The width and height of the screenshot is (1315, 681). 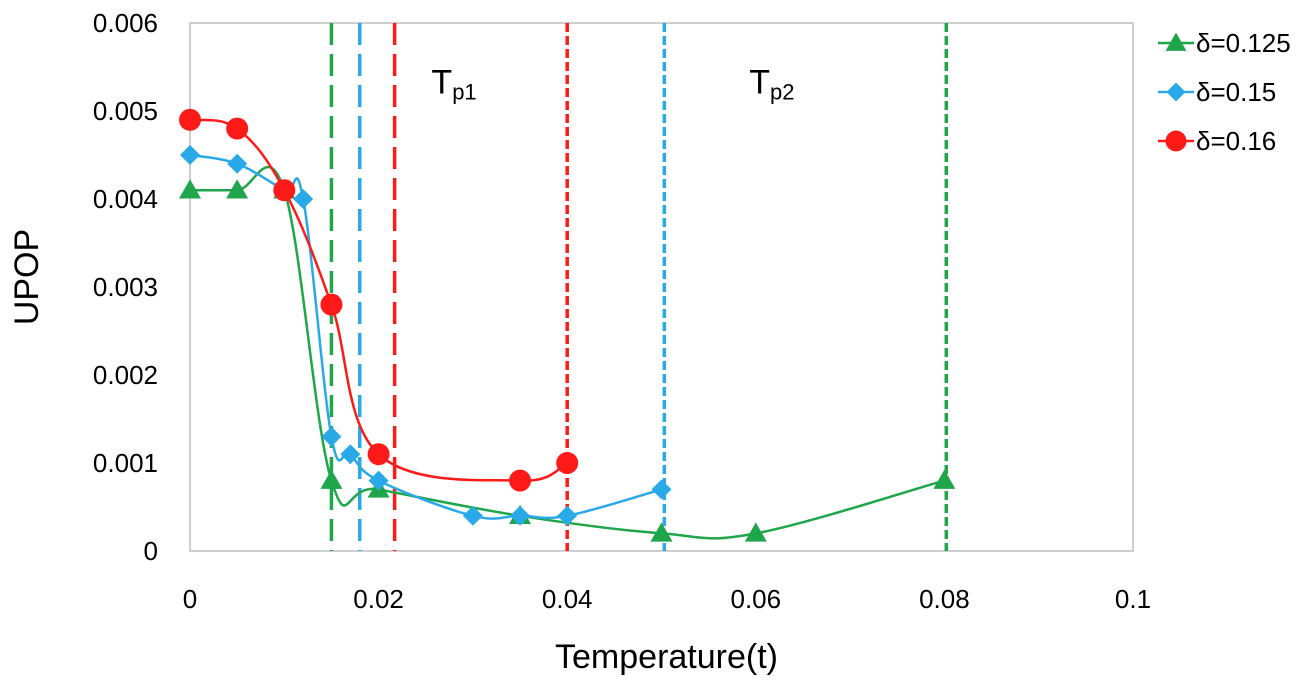 What do you see at coordinates (782, 91) in the screenshot?
I see `annotation-subscript: p2` at bounding box center [782, 91].